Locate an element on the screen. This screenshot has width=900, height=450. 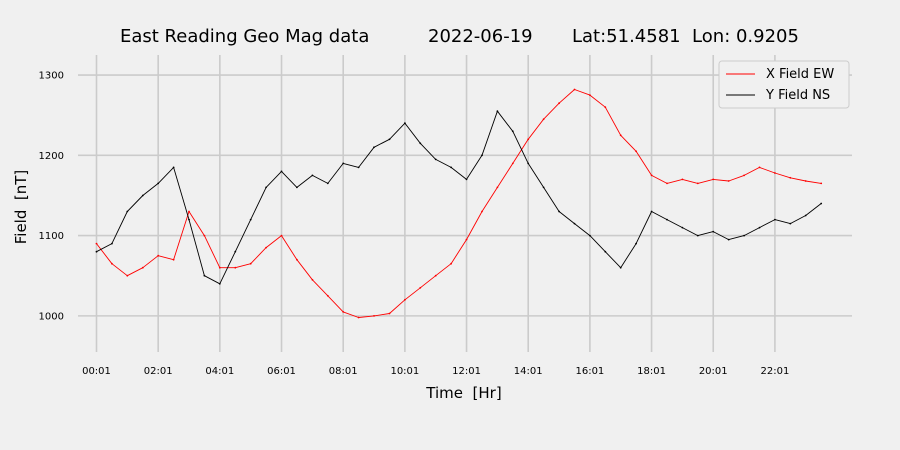
x-tick-label: 12:01 is located at coordinates (466, 371).